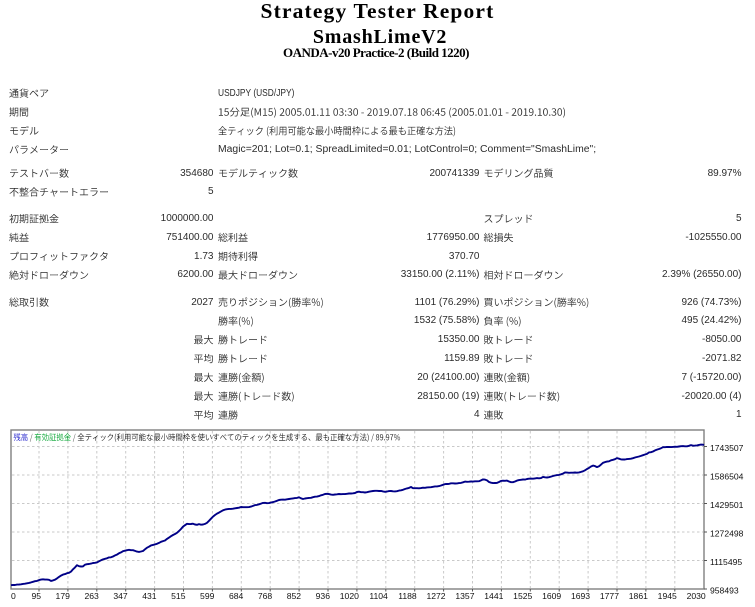  What do you see at coordinates (120, 596) in the screenshot?
I see `svg-text: 347` at bounding box center [120, 596].